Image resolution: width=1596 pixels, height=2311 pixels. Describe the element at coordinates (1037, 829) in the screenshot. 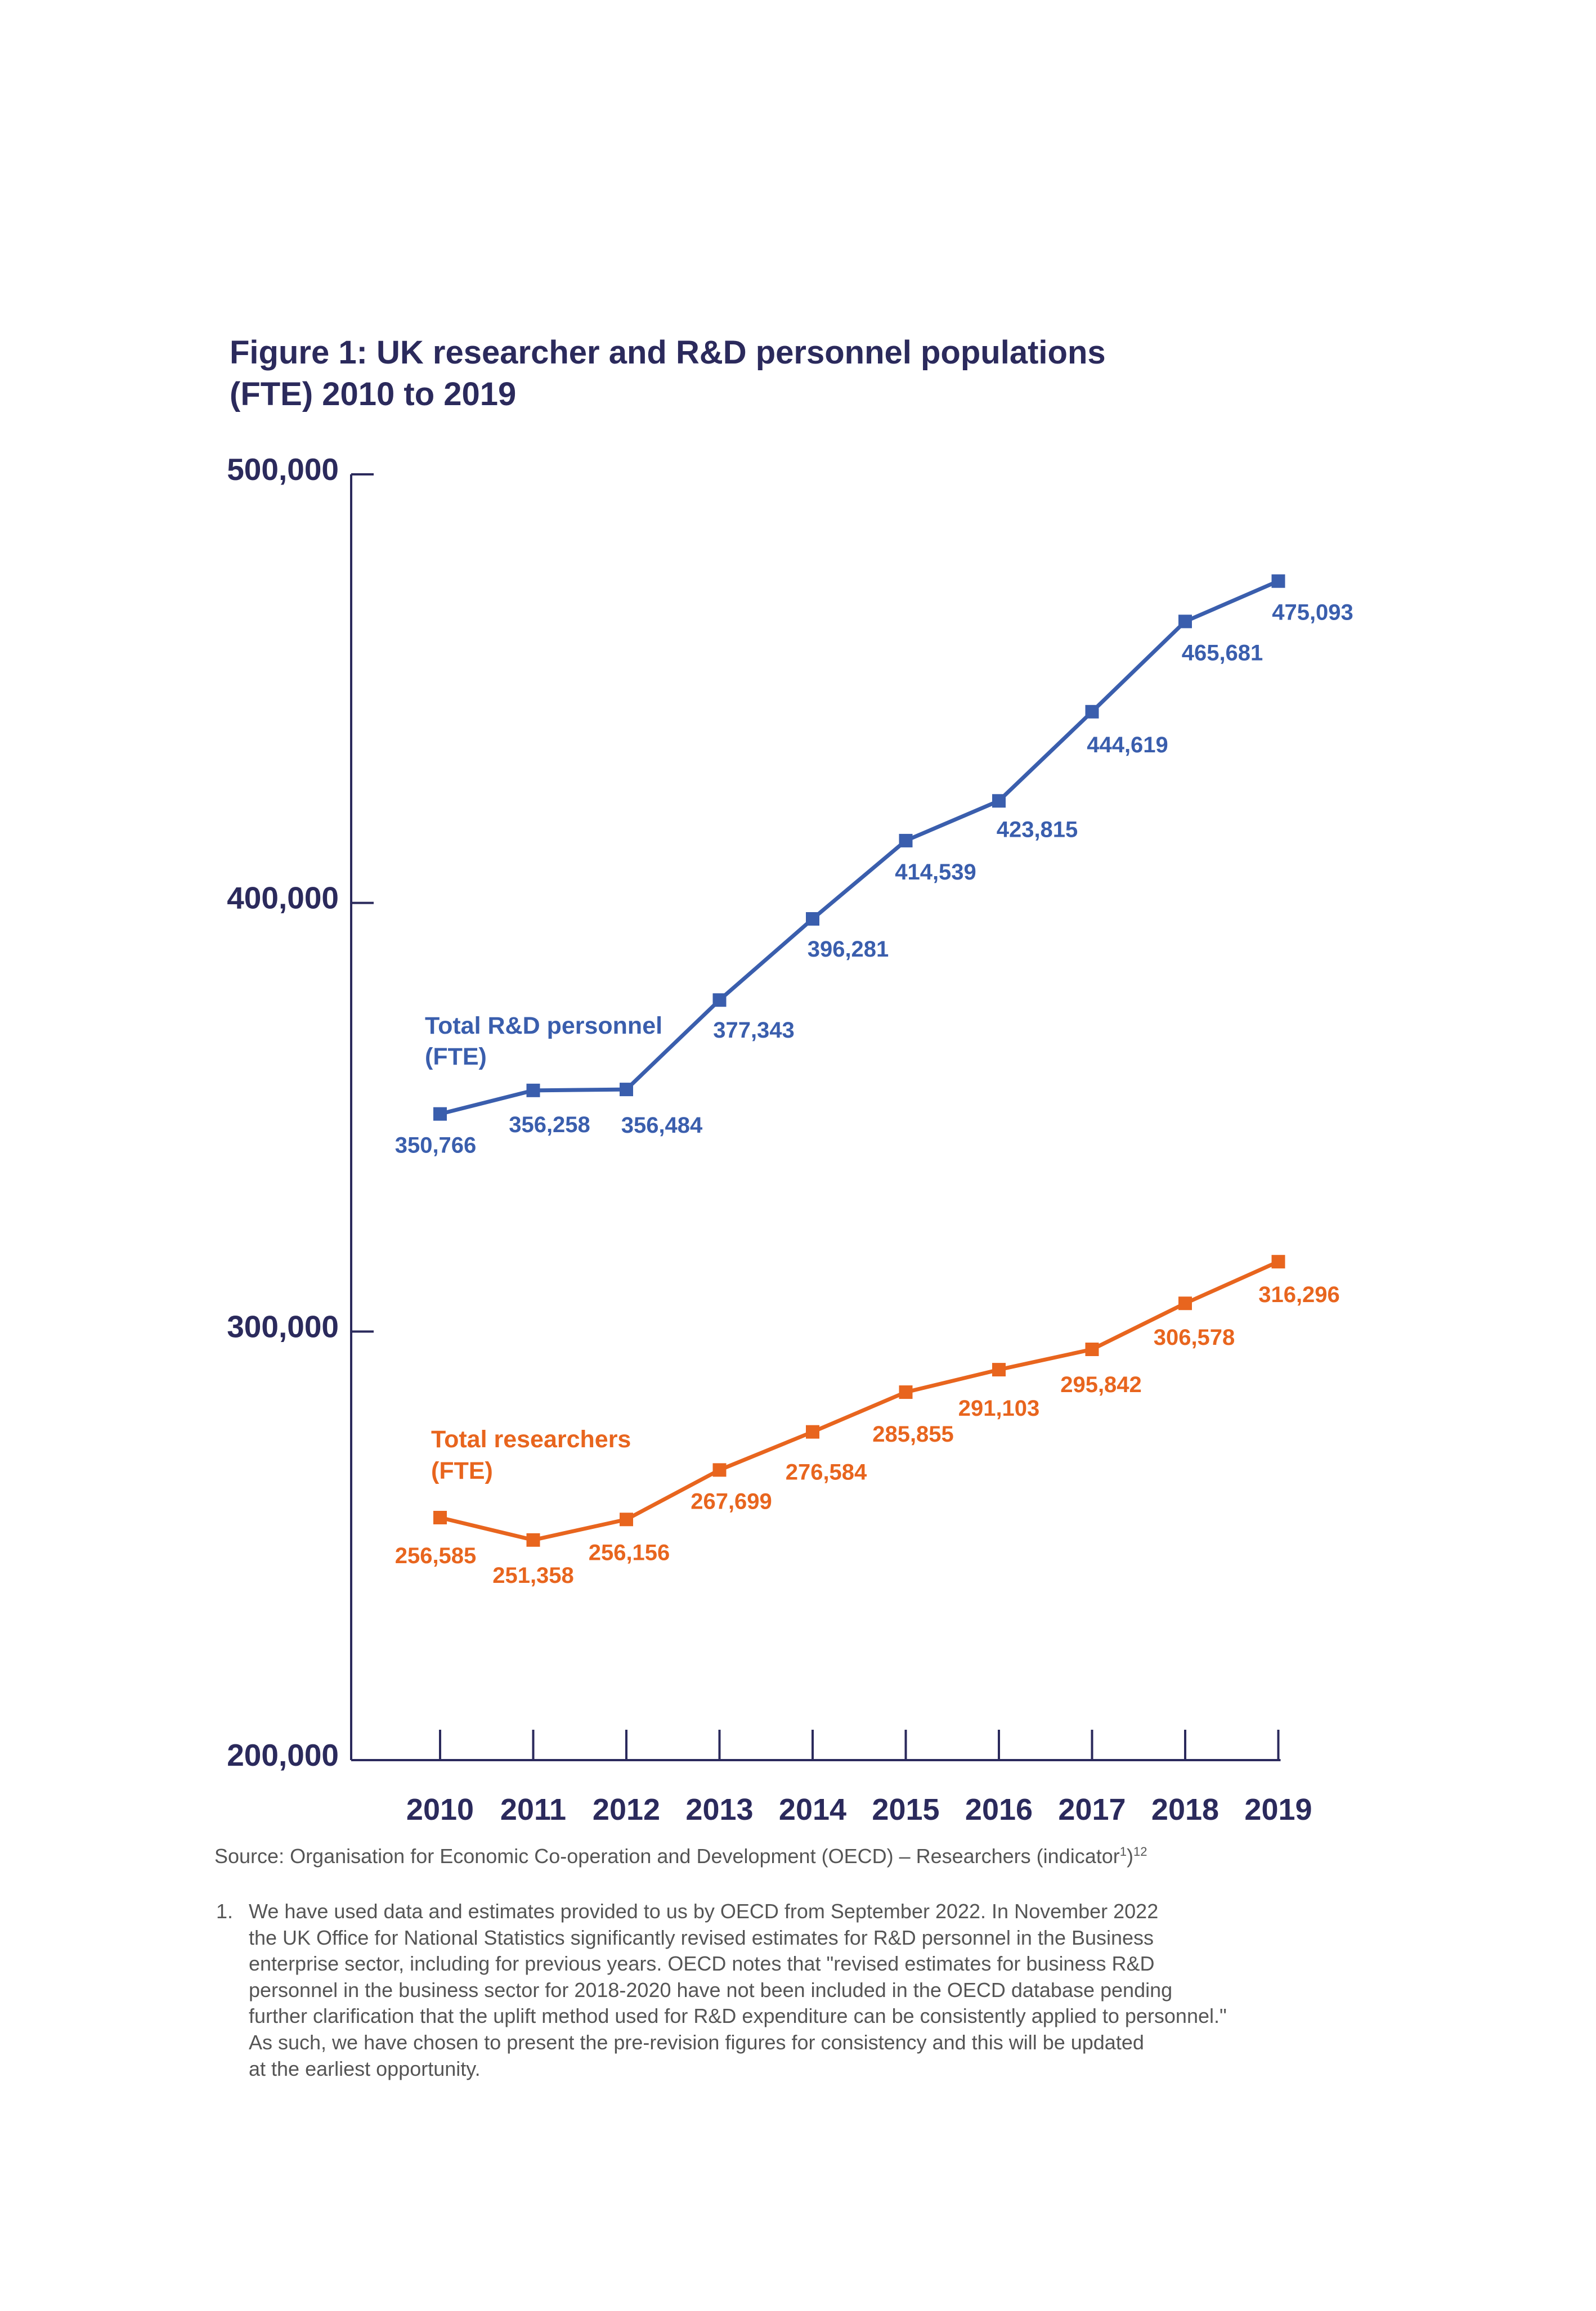

I see `data-label: 423,815` at that location.